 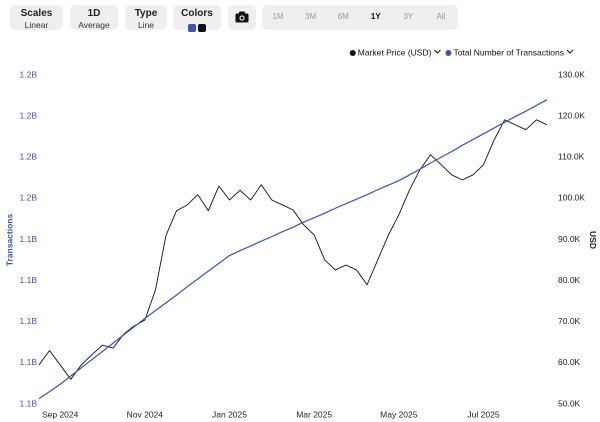 I want to click on y2-tick-label: 70.0K, so click(x=569, y=321).